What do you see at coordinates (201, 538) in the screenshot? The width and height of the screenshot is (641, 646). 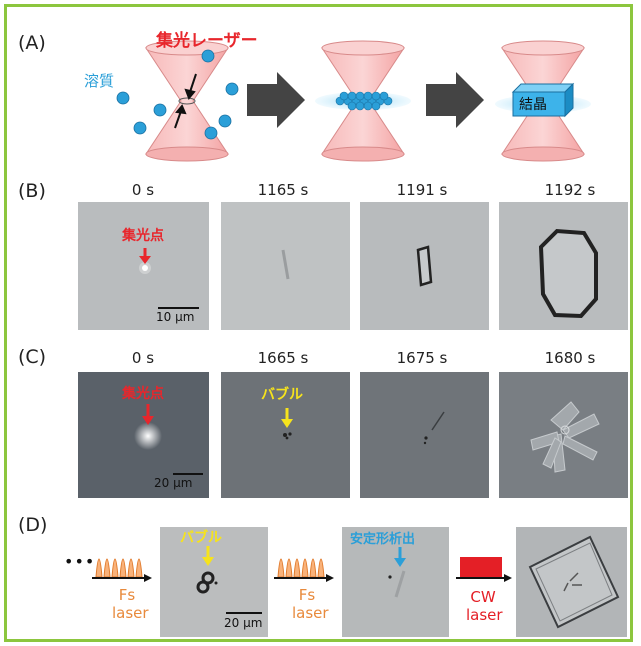 I see `bubble-label-d: バブル` at bounding box center [201, 538].